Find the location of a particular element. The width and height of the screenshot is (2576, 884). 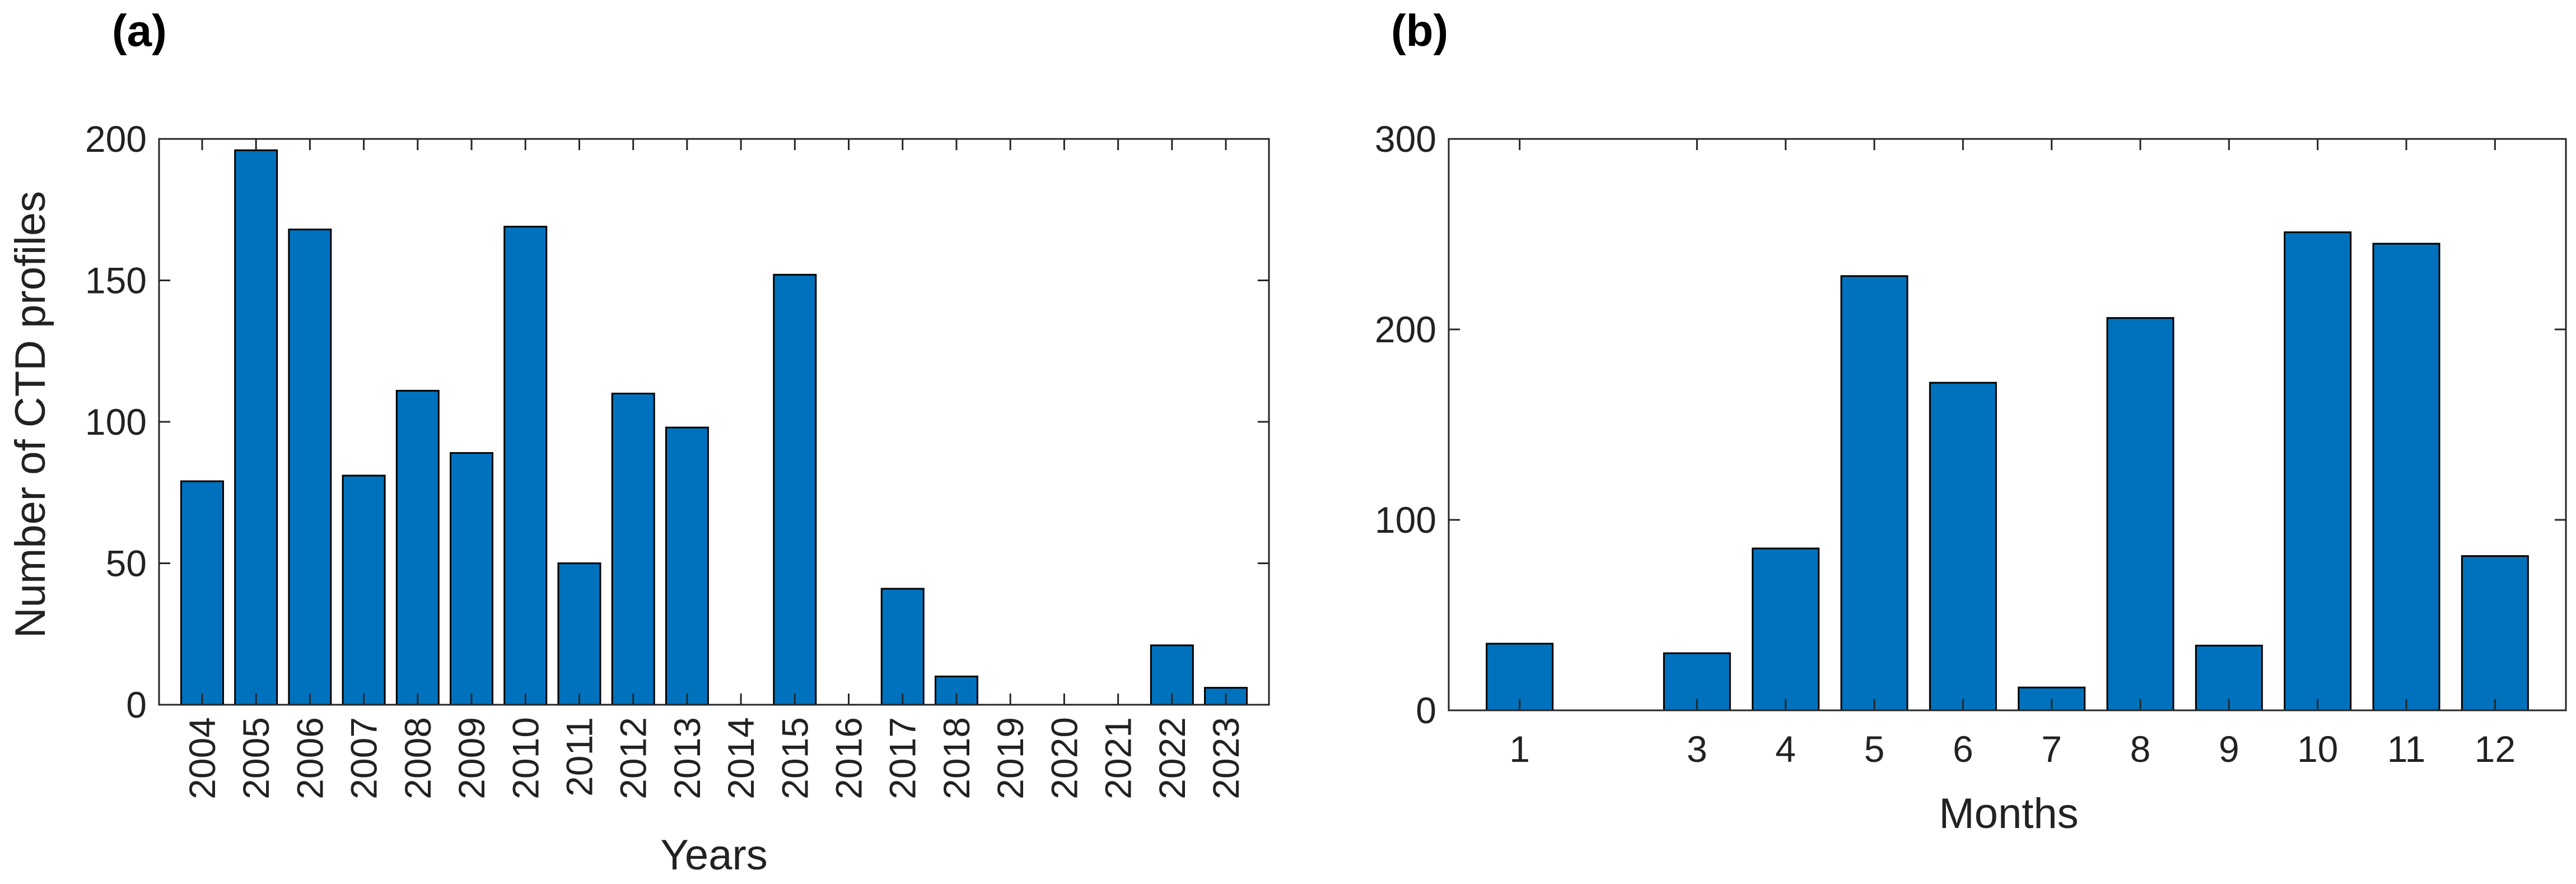

y-tick-label: 150 is located at coordinates (116, 281).